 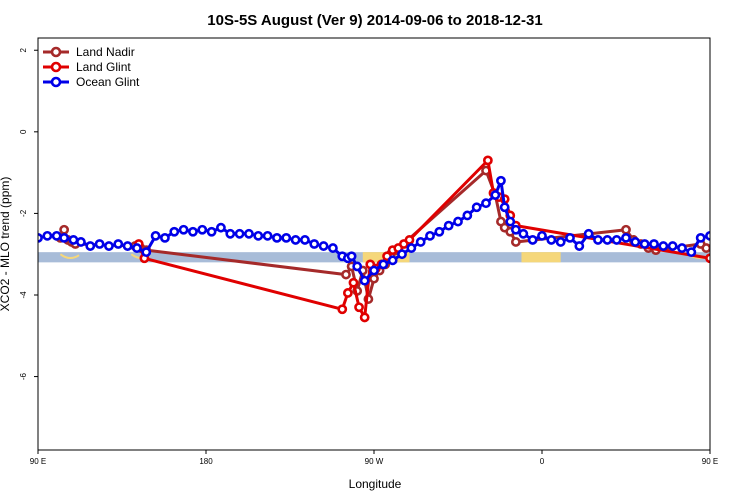 What do you see at coordinates (69, 256) in the screenshot?
I see `island-outline` at bounding box center [69, 256].